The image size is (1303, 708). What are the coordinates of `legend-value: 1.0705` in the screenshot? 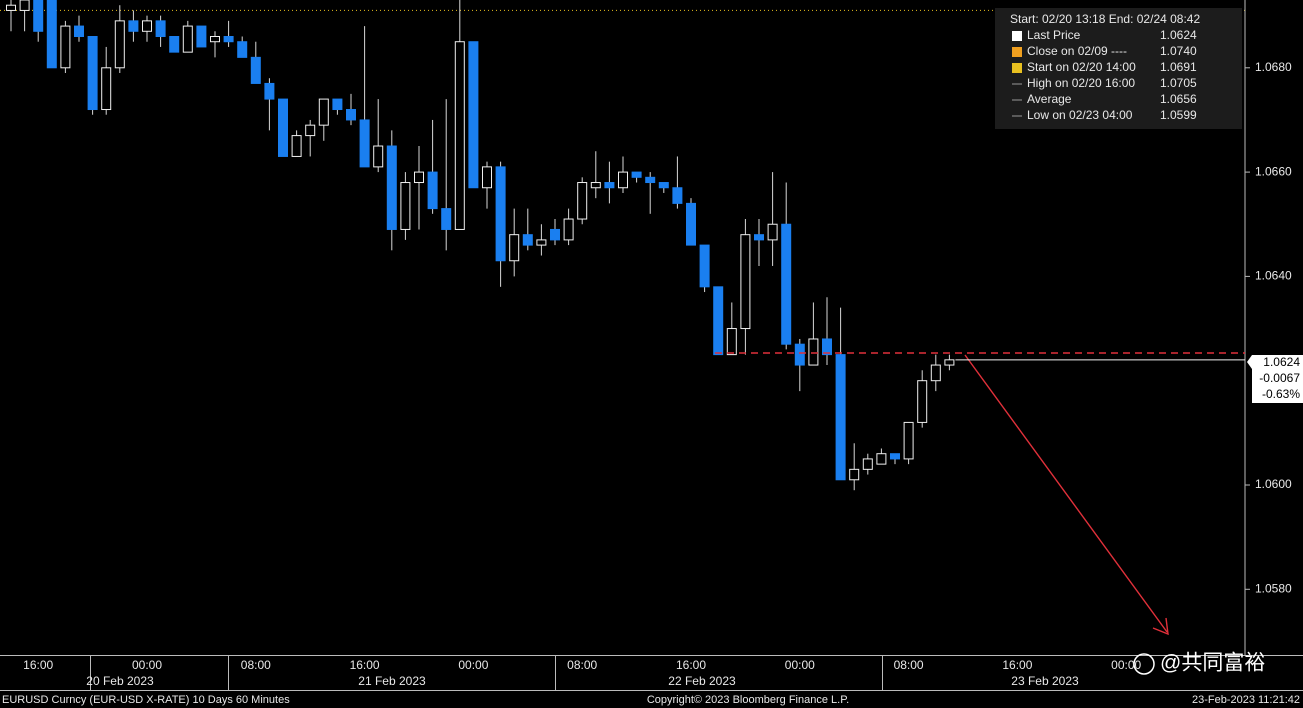 It's located at (1178, 83).